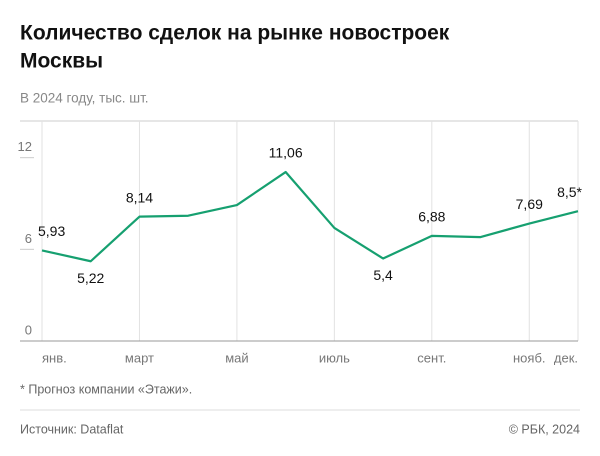 The image size is (600, 456). Describe the element at coordinates (61, 61) in the screenshot. I see `chart-title: Москвы` at that location.